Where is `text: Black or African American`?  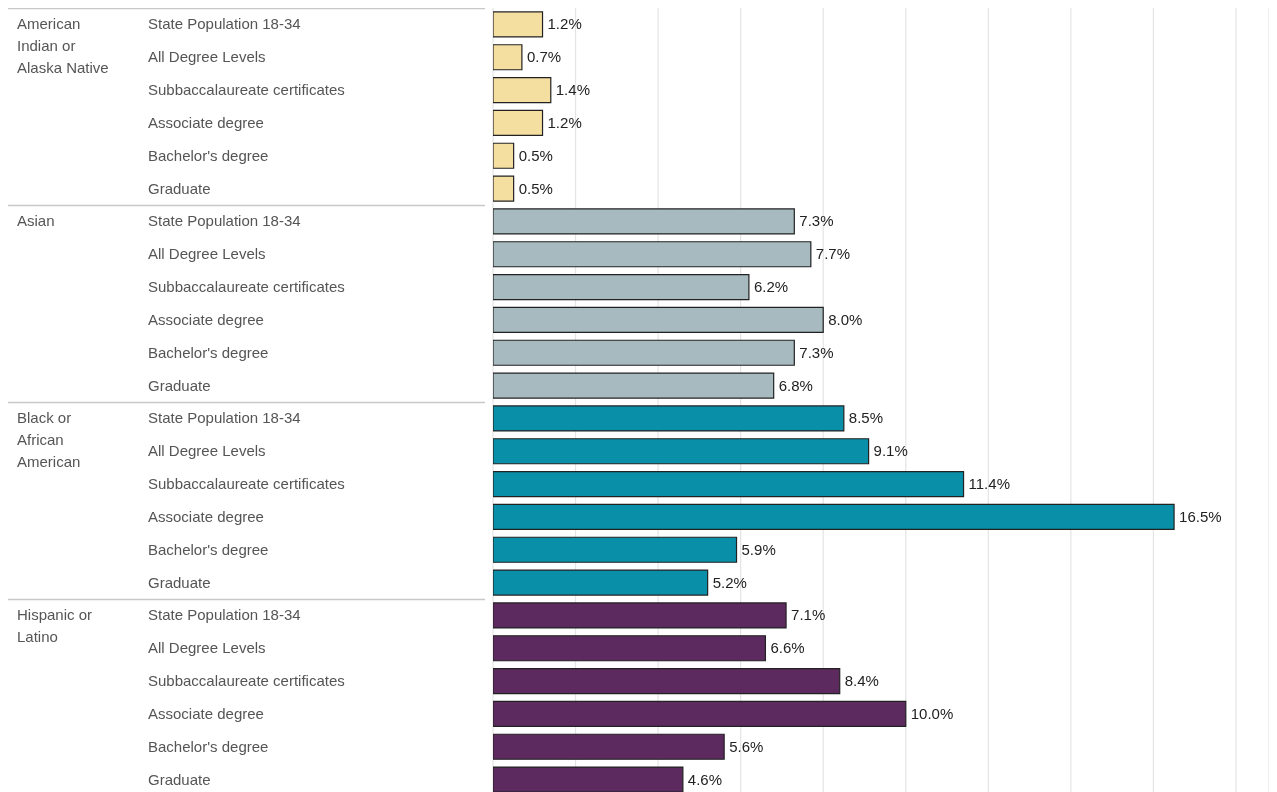
text: Black or African American is located at coordinates (49, 440).